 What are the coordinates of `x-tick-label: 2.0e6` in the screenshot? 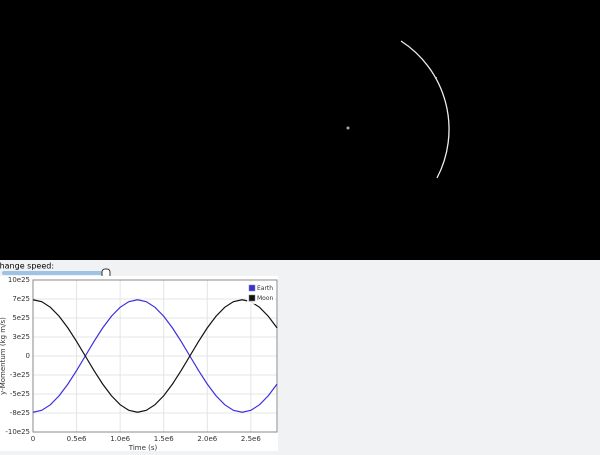 It's located at (207, 439).